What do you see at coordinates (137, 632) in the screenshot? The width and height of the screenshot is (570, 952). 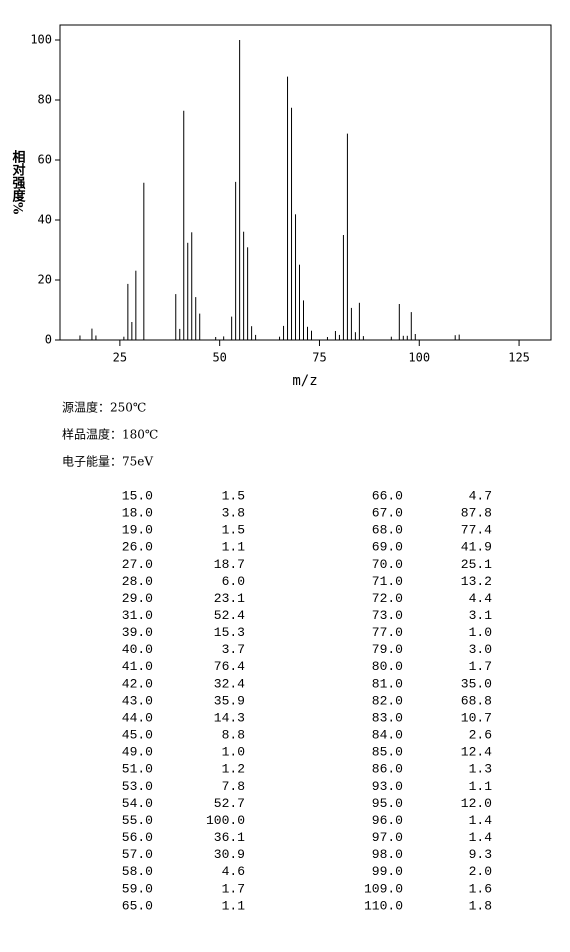 I see `table-mz: 39.0` at bounding box center [137, 632].